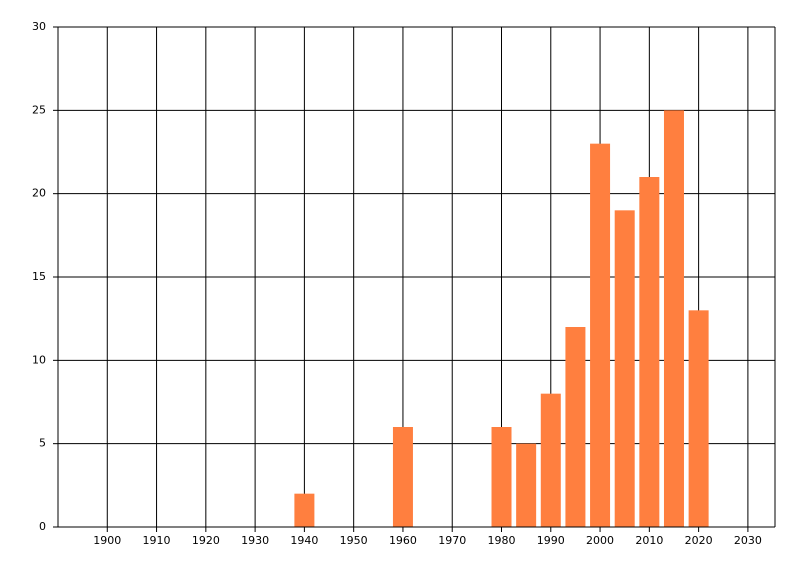  Describe the element at coordinates (502, 540) in the screenshot. I see `x-tick-label: 1980` at that location.